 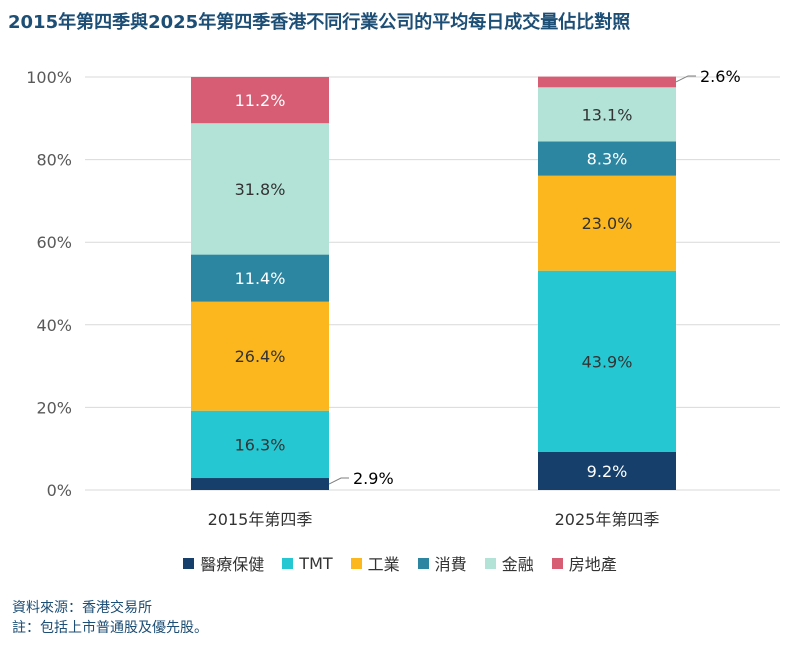 What do you see at coordinates (54, 325) in the screenshot?
I see `y-tick-label: 40%` at bounding box center [54, 325].